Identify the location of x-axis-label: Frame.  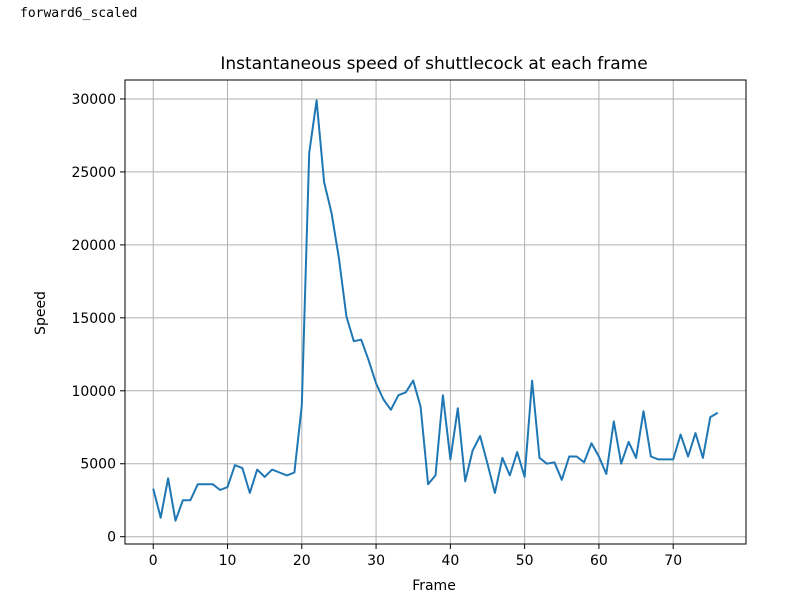
(434, 586).